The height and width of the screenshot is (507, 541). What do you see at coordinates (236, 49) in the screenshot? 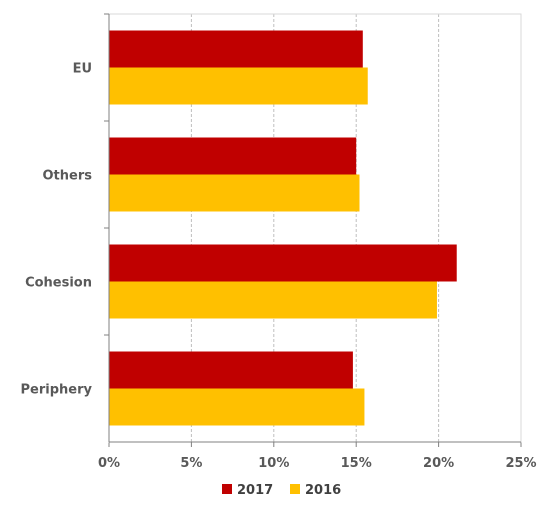
I see `bar-2017-eu` at bounding box center [236, 49].